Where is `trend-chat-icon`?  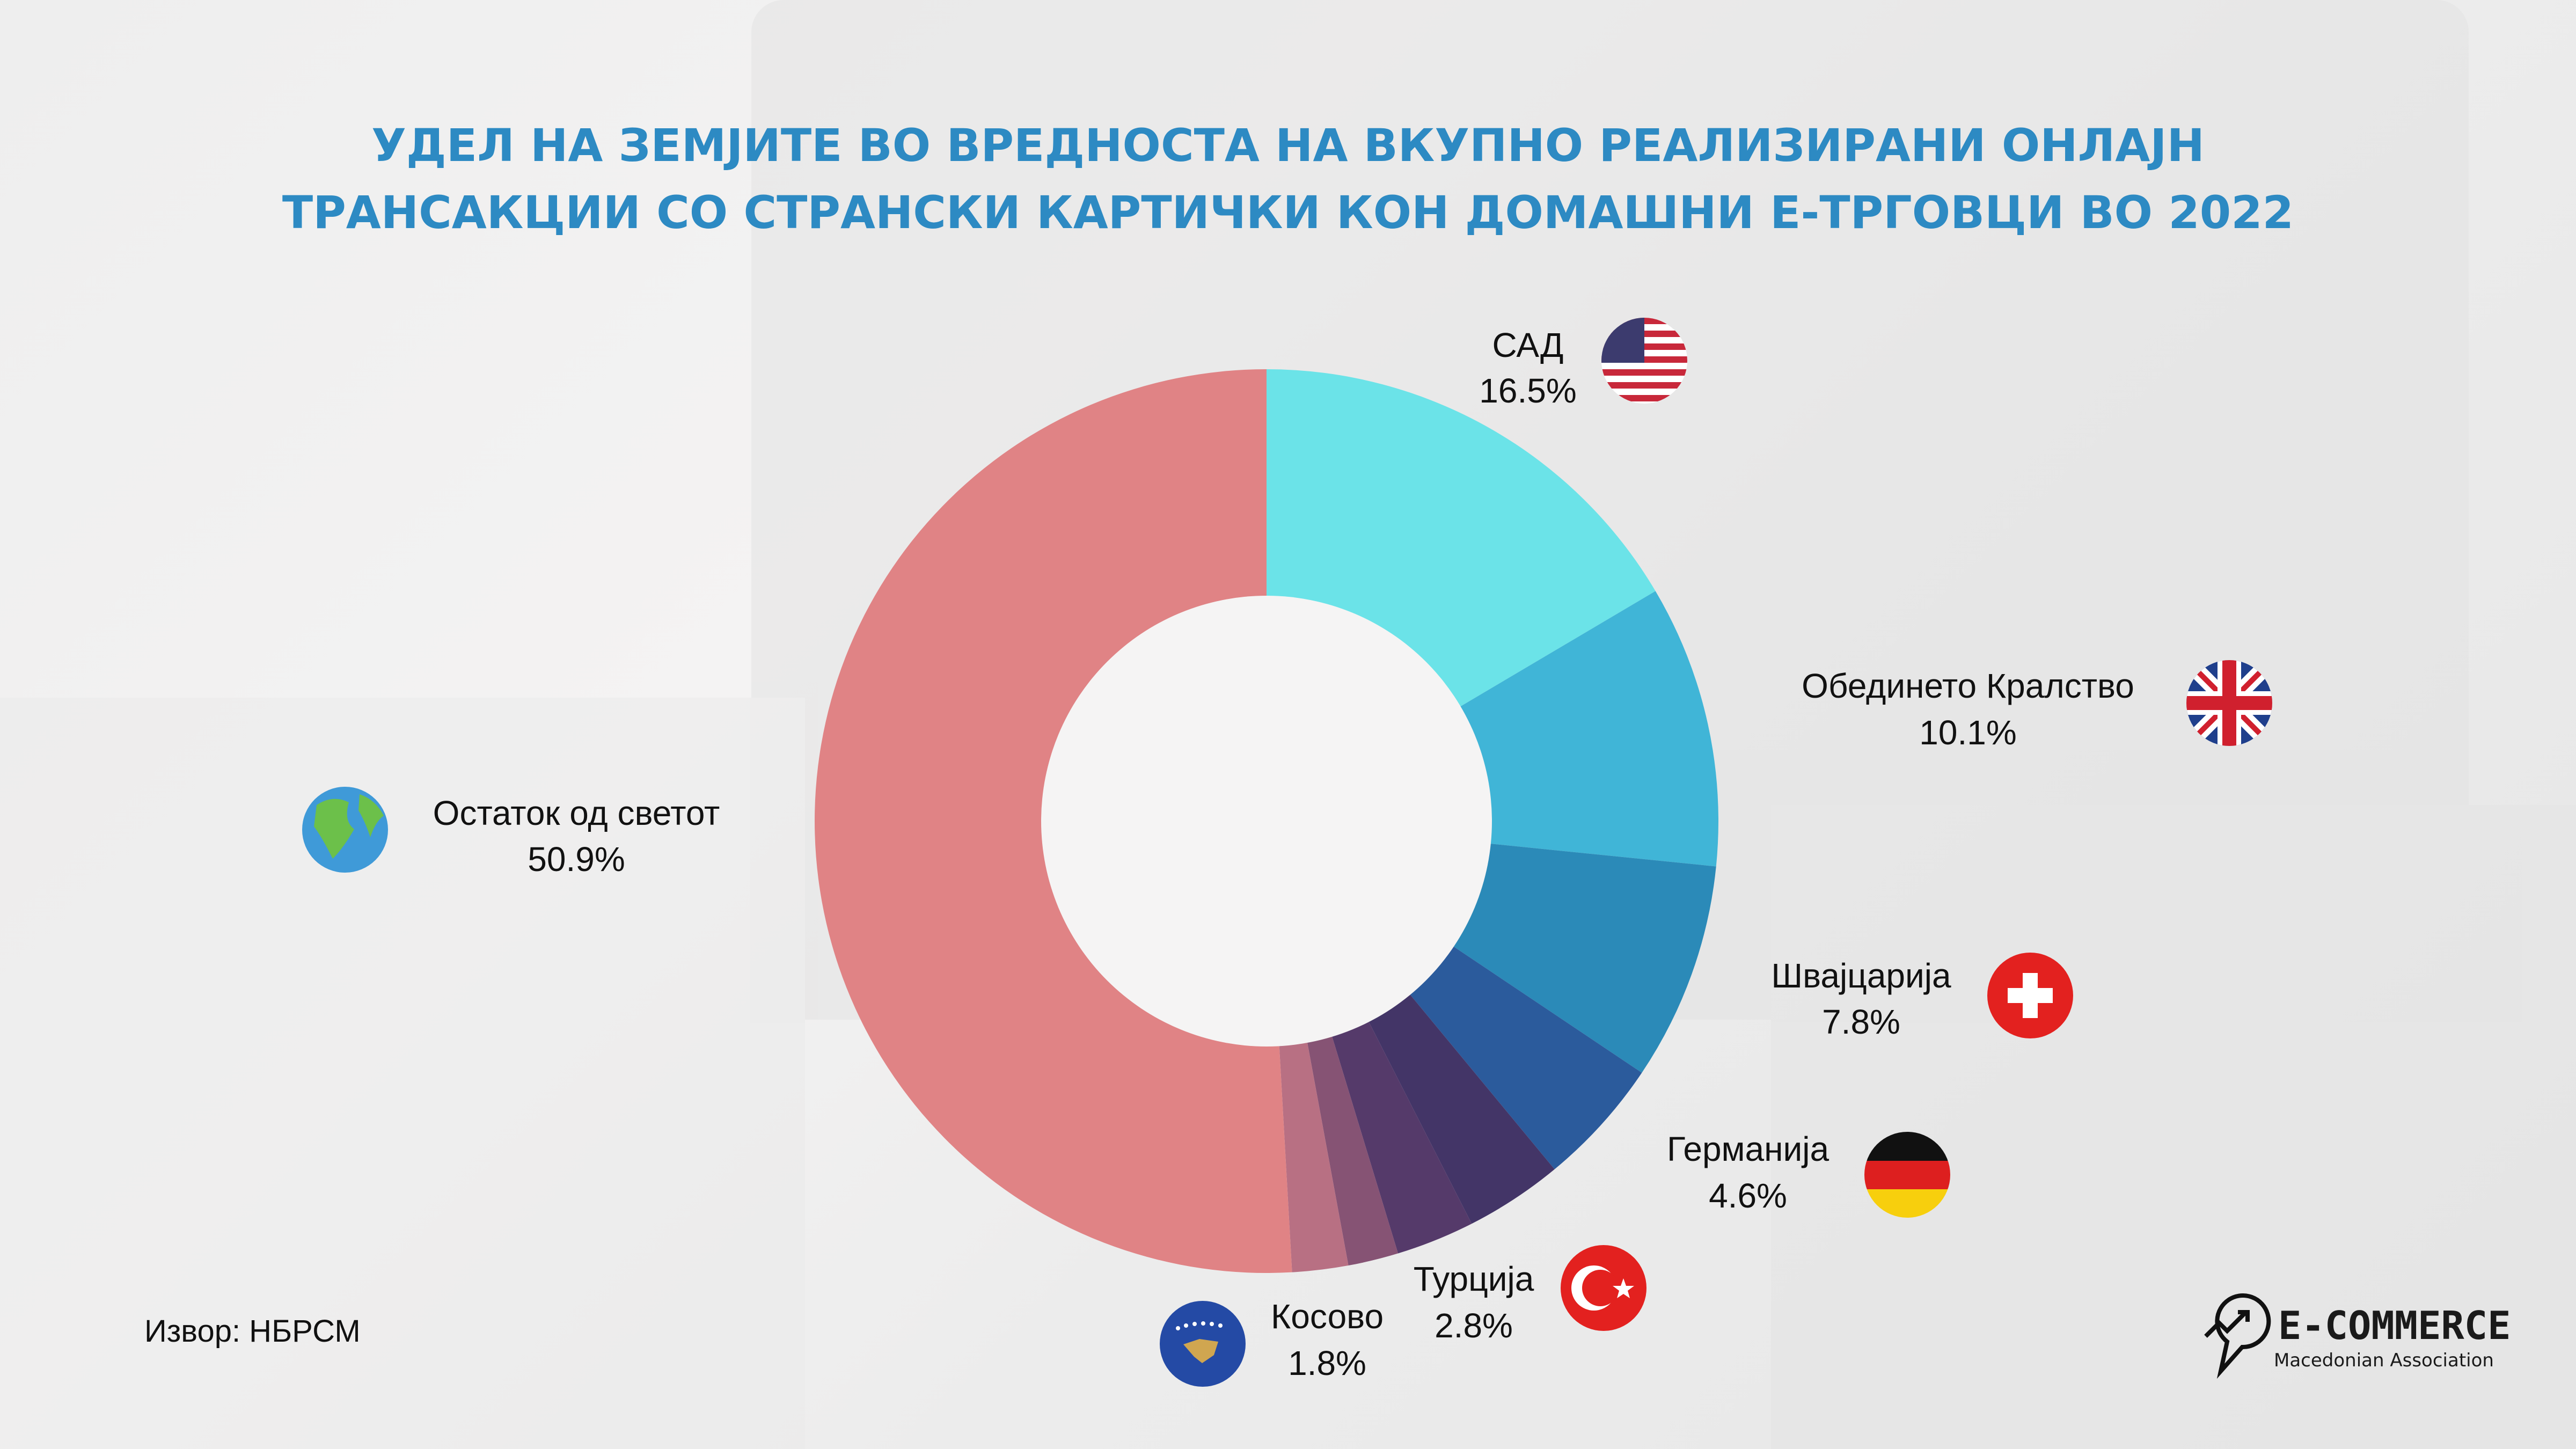 trend-chat-icon is located at coordinates (2237, 1336).